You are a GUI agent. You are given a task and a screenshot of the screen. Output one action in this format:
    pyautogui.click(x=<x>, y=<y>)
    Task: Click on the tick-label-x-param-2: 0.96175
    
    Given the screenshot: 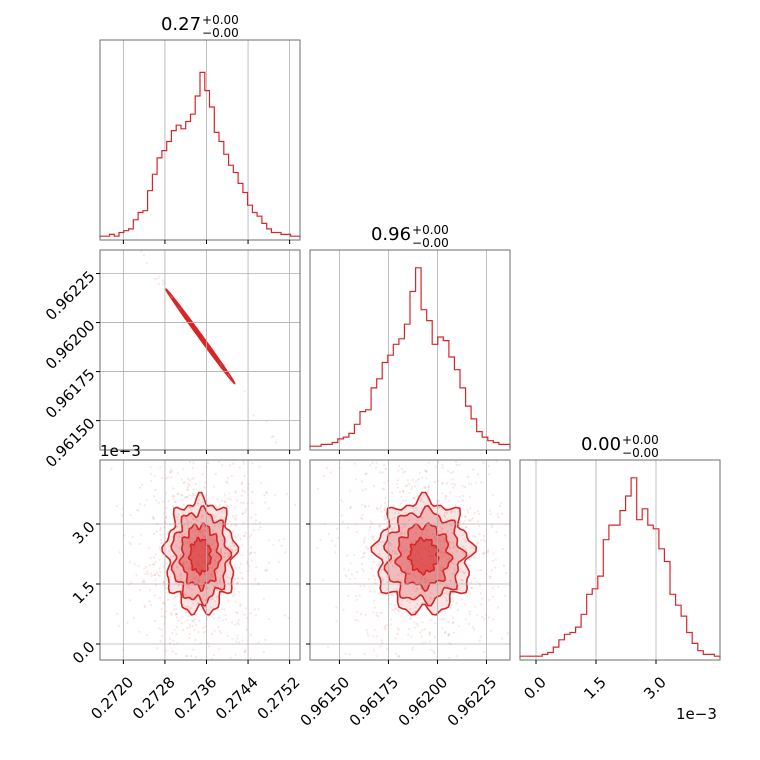 What is the action you would take?
    pyautogui.click(x=374, y=701)
    